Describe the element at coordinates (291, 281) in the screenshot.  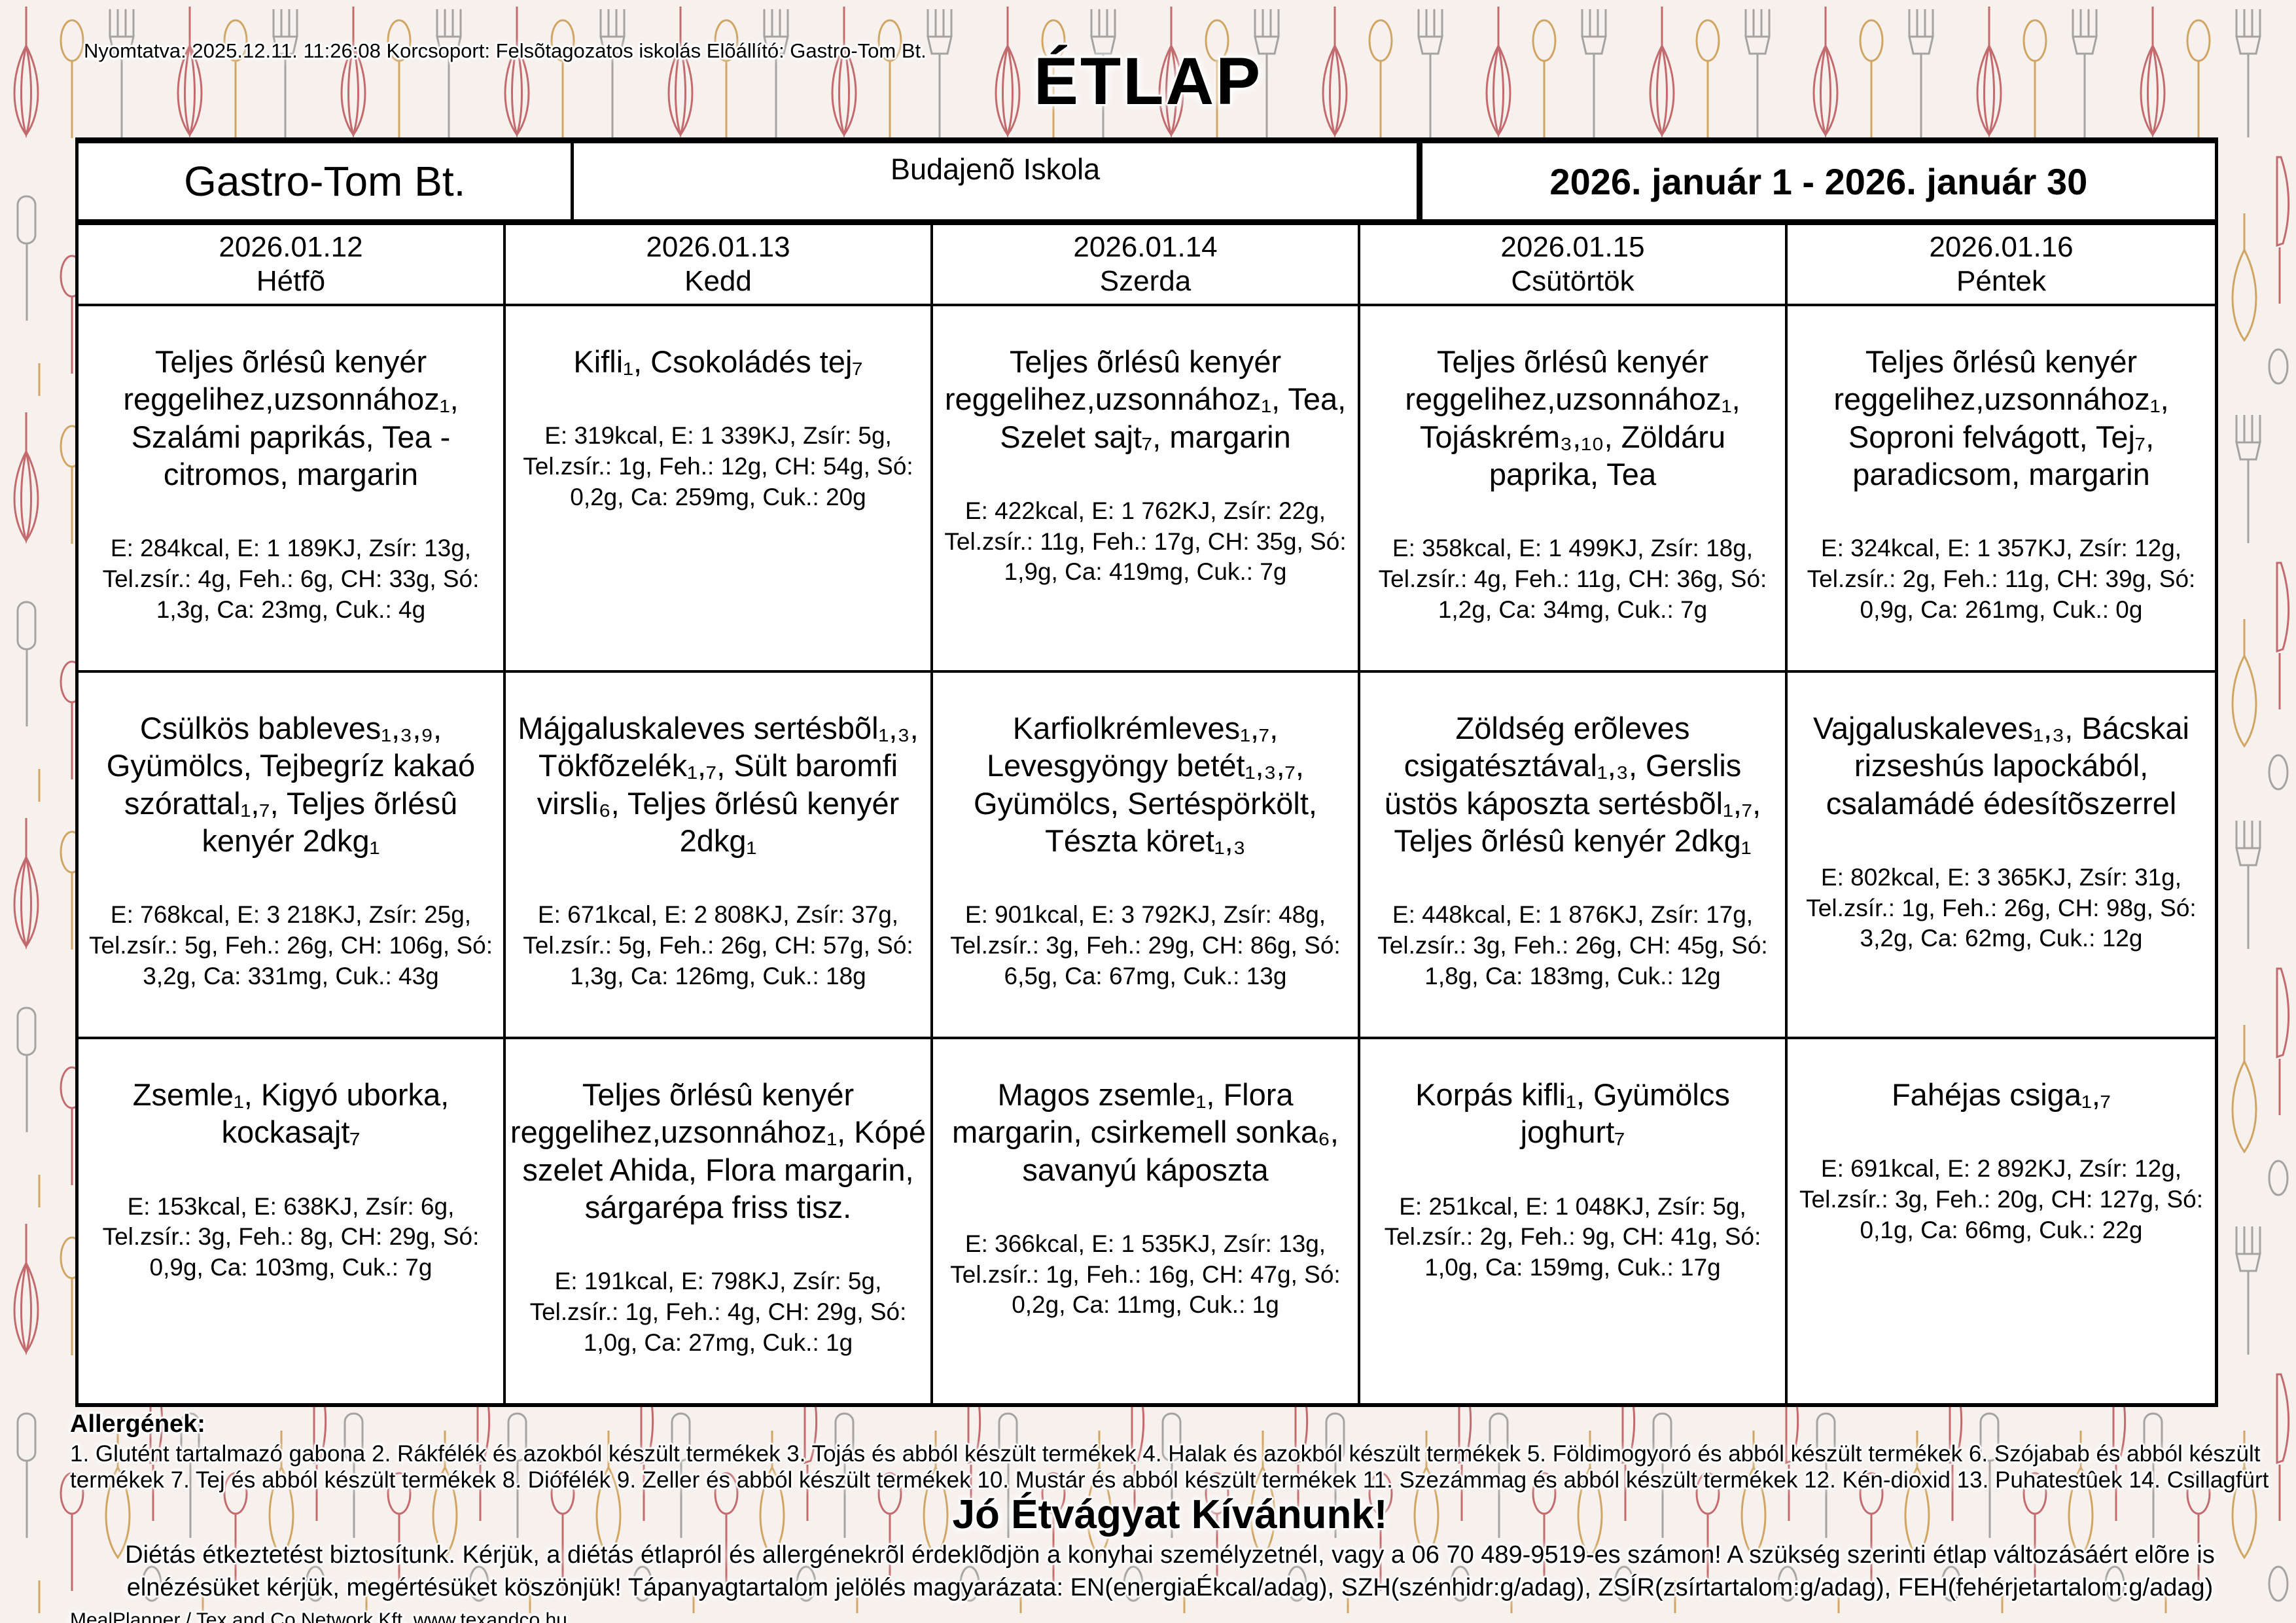
I see `day-name: Hétfõ` at that location.